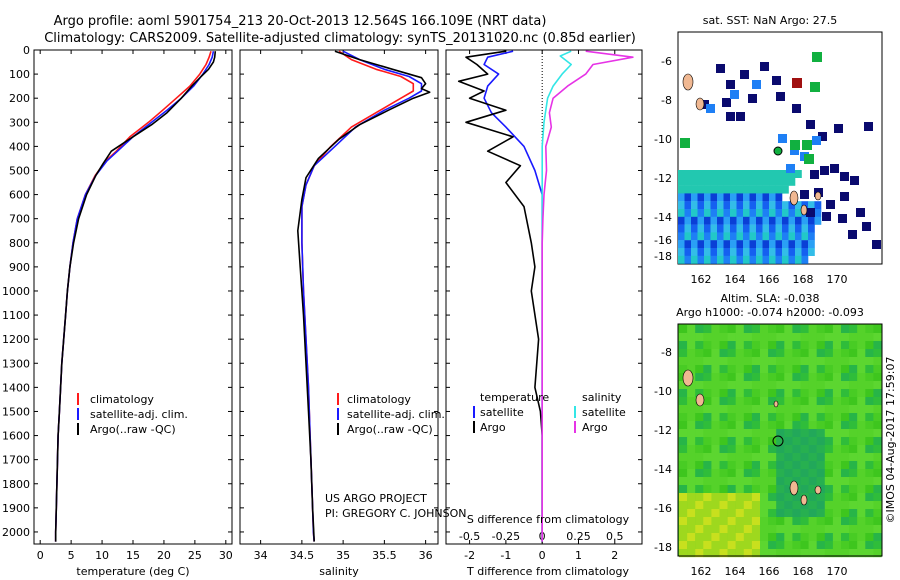  What do you see at coordinates (803, 571) in the screenshot?
I see `lon-tick: 168` at bounding box center [803, 571].